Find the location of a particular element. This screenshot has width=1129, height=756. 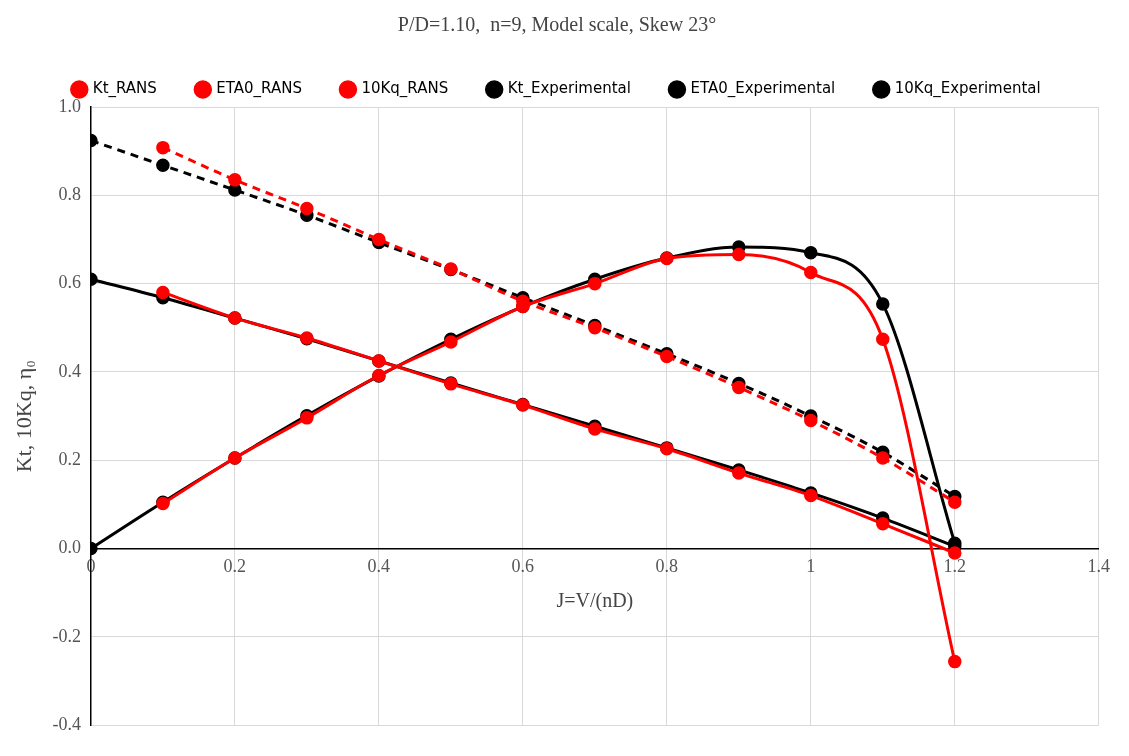

x-tick-label: 0.4 is located at coordinates (379, 566).